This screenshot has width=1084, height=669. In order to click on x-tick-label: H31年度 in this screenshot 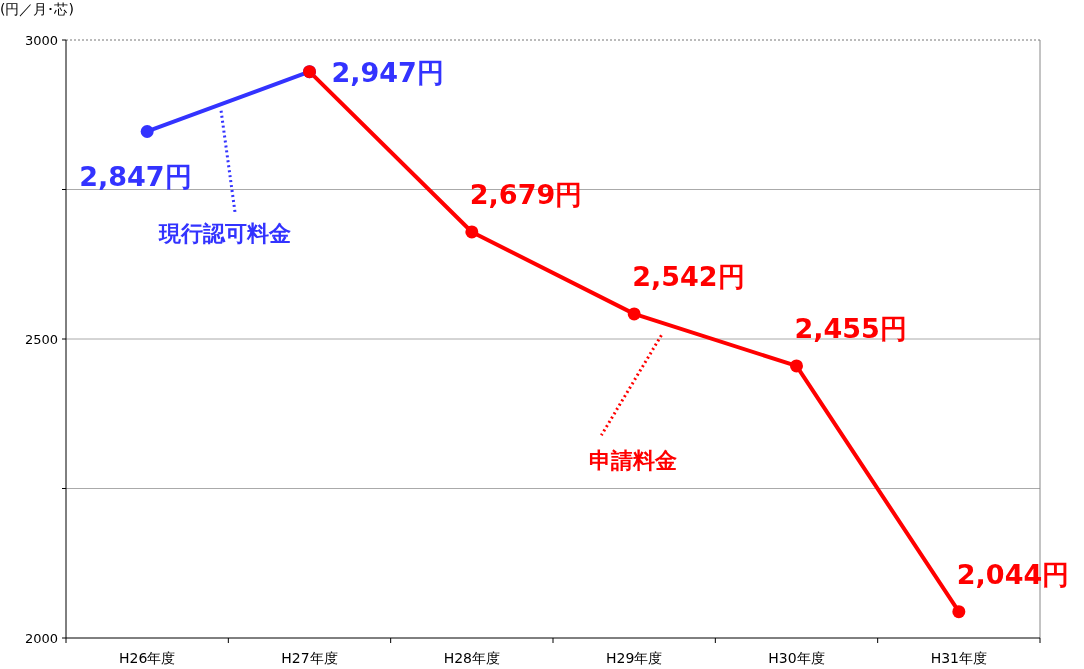, I will do `click(959, 658)`.